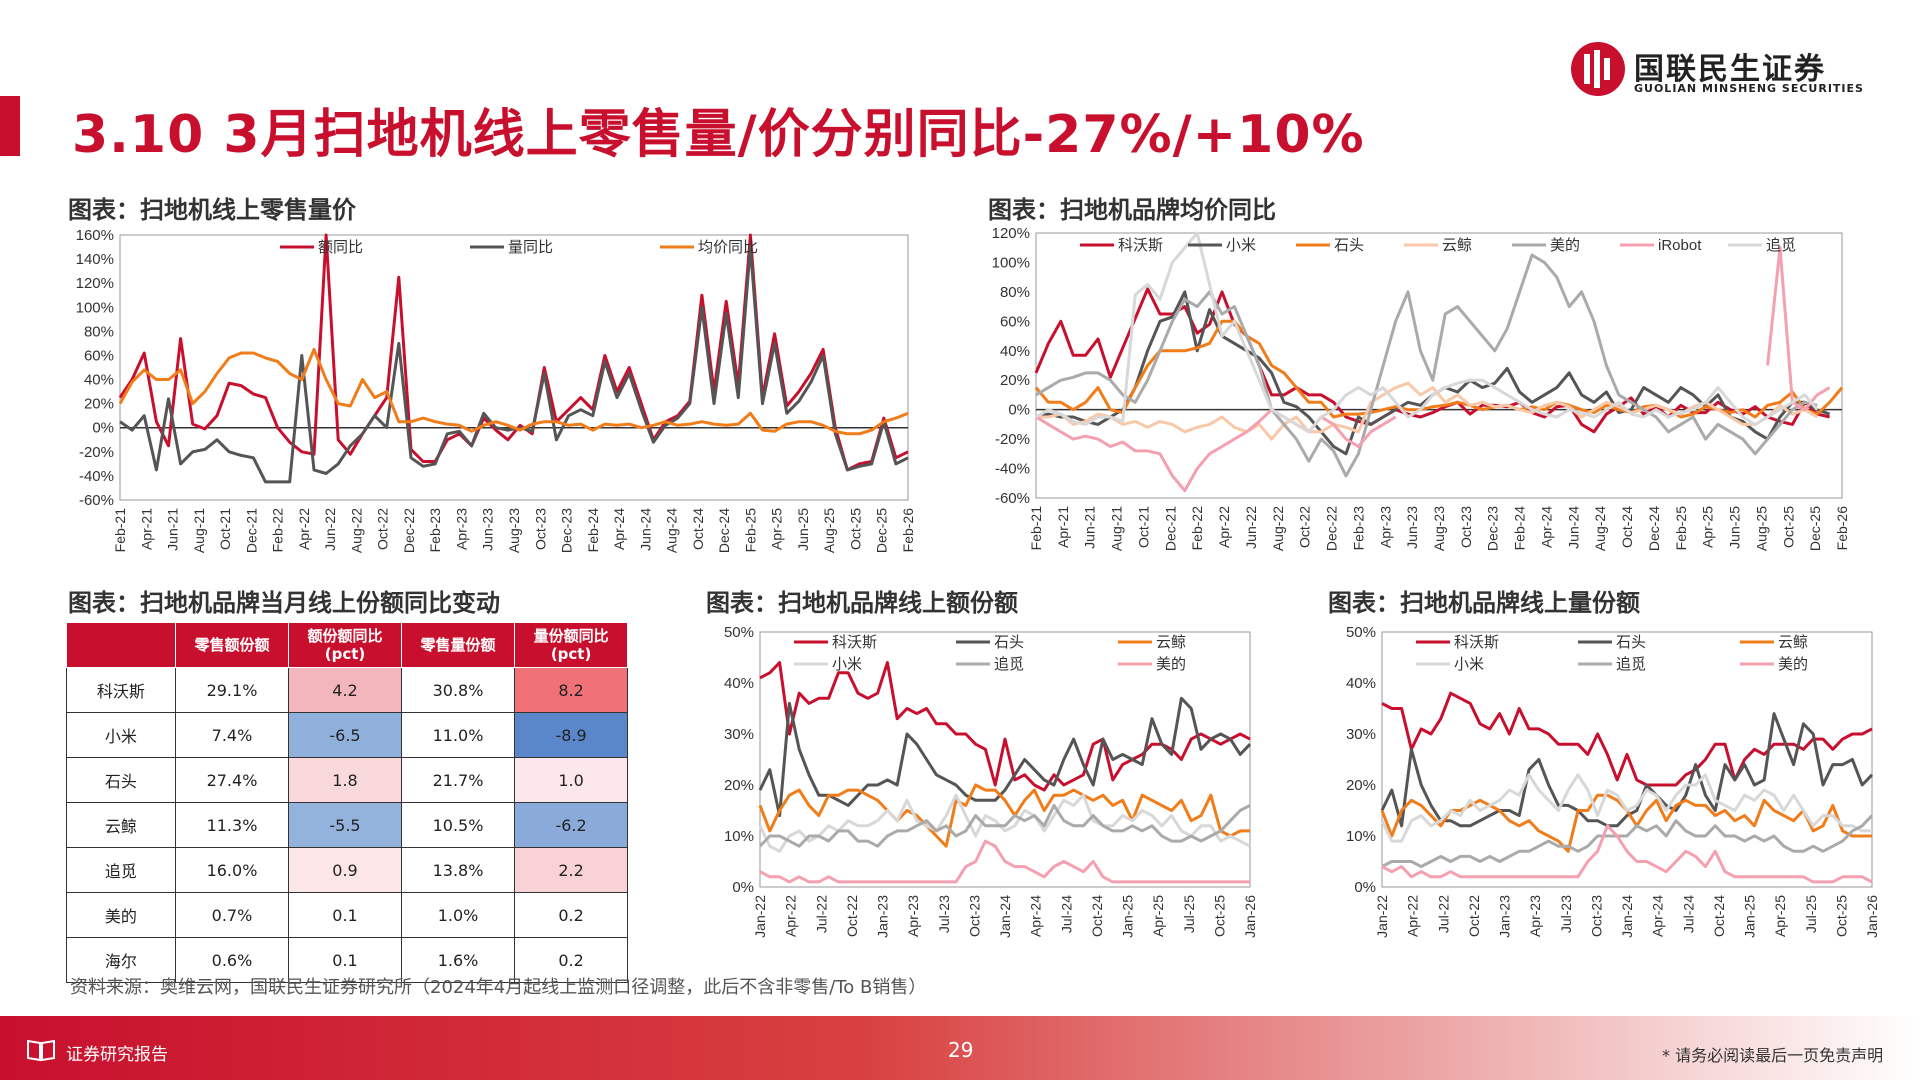 The height and width of the screenshot is (1080, 1920). I want to click on volume-share-cell: 10.5%, so click(458, 825).